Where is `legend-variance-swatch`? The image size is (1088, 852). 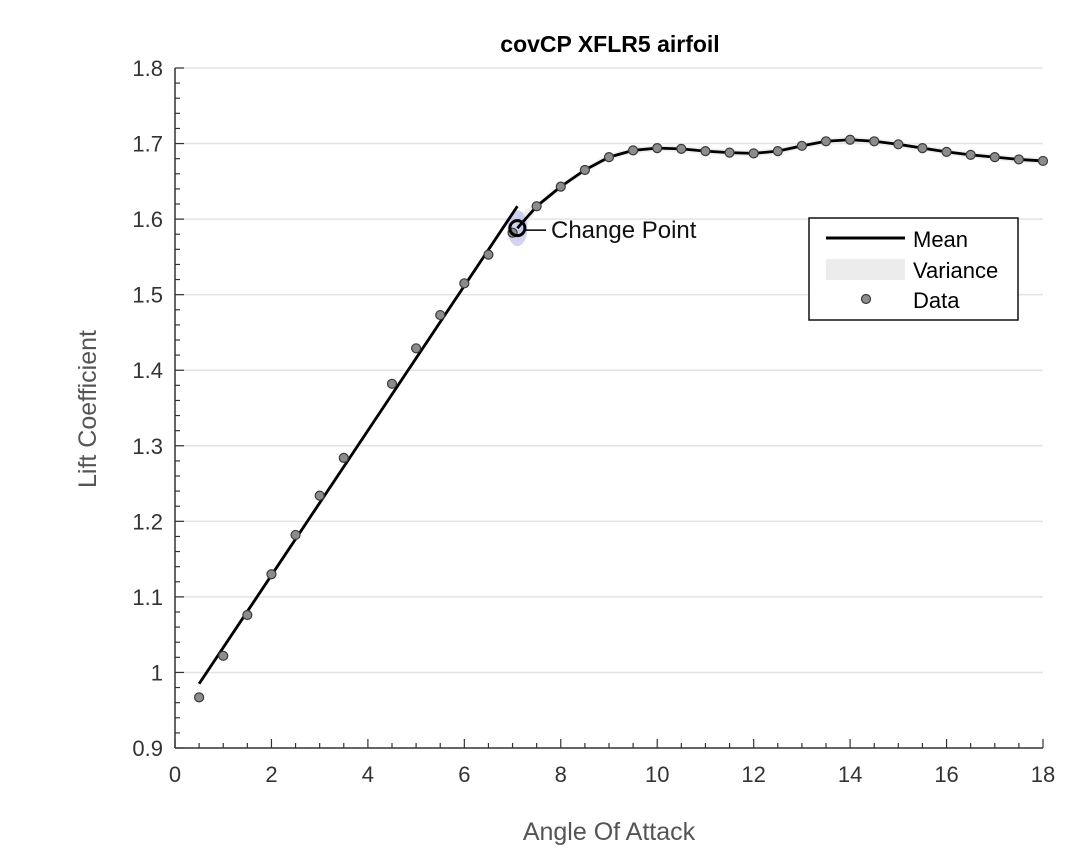
legend-variance-swatch is located at coordinates (865, 269).